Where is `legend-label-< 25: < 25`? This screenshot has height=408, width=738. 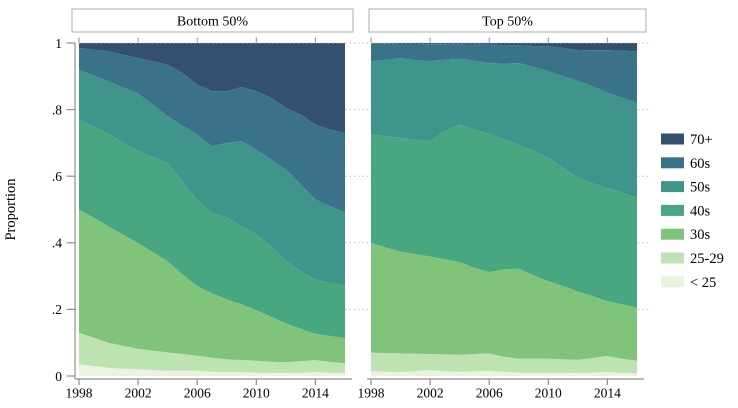 legend-label-< 25: < 25 is located at coordinates (703, 283).